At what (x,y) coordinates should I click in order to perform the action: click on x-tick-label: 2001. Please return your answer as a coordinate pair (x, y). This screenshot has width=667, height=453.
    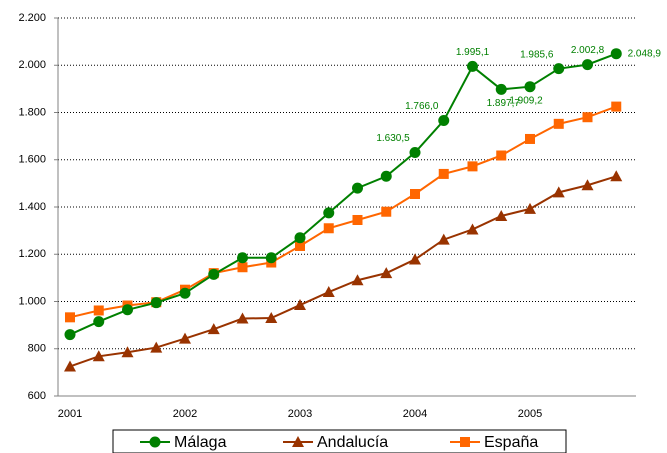
    Looking at the image, I should click on (70, 414).